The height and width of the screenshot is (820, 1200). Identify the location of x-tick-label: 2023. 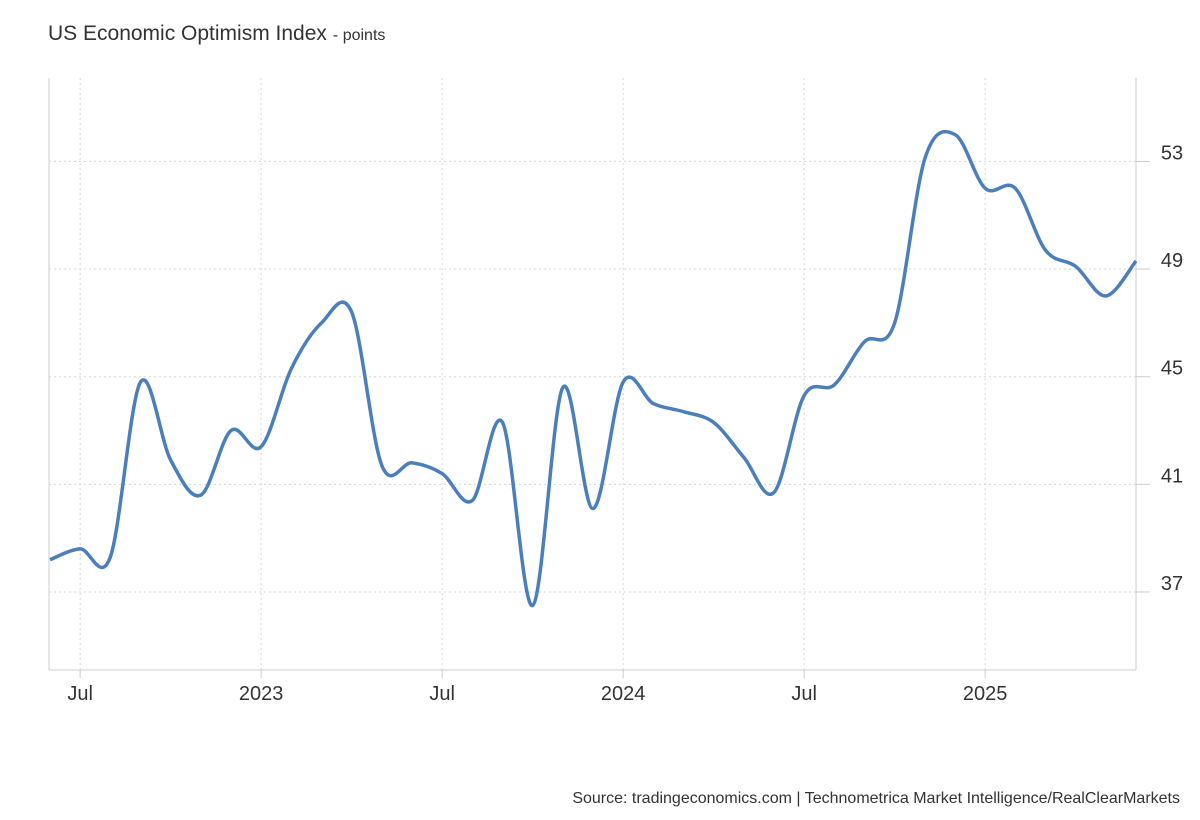
(261, 694).